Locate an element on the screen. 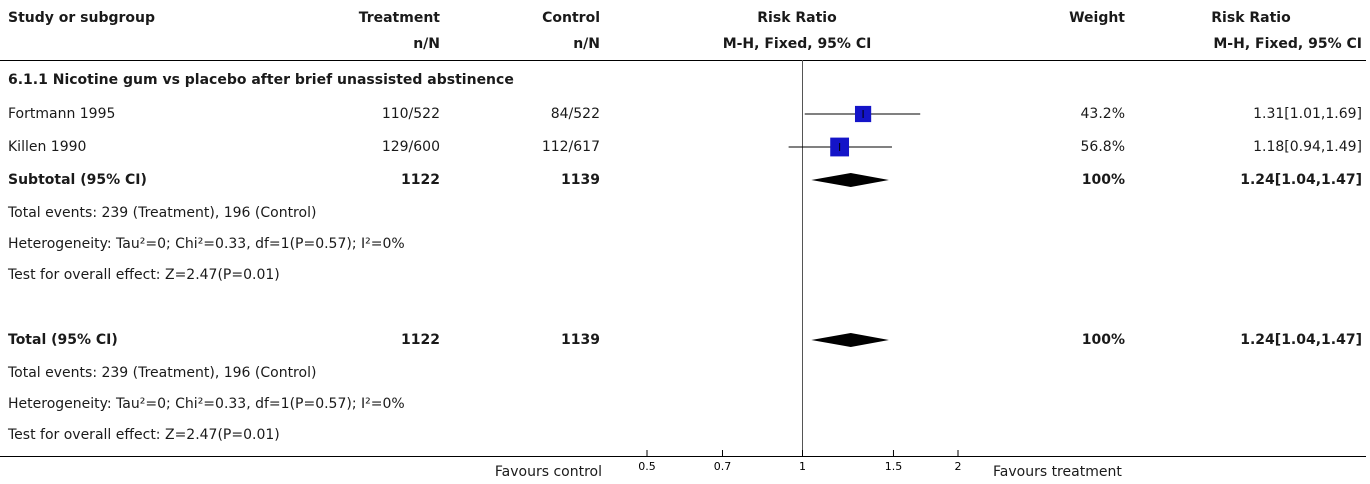  total-weight: 100% is located at coordinates (1103, 340).